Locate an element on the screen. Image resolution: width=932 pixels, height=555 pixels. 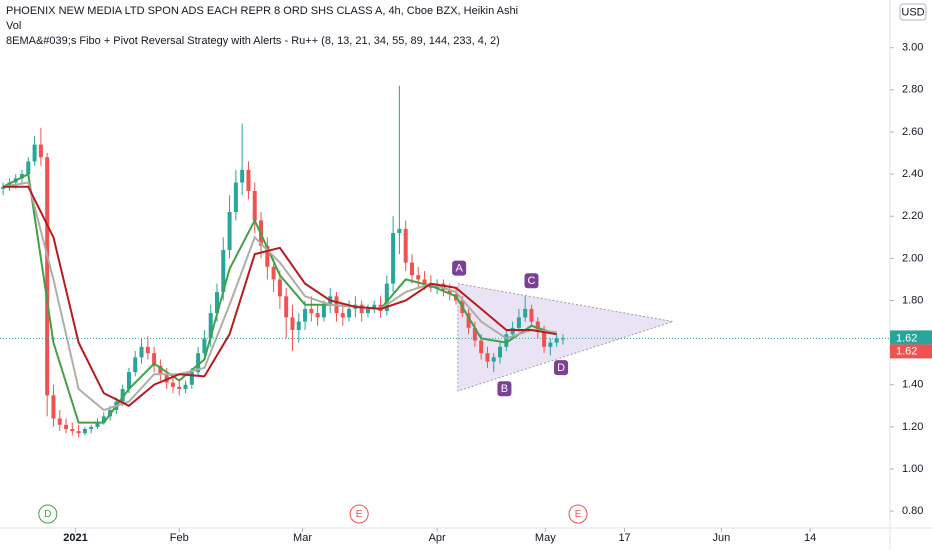
pattern-label: C is located at coordinates (532, 281).